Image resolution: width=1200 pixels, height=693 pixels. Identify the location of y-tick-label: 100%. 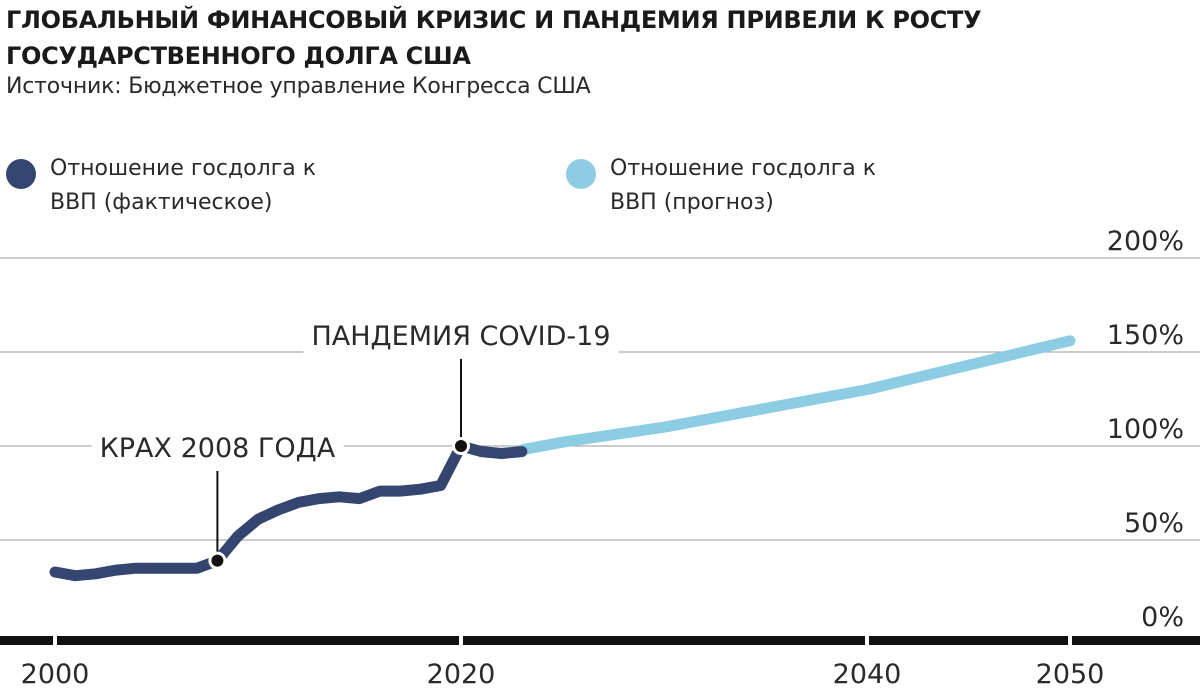
(1145, 429).